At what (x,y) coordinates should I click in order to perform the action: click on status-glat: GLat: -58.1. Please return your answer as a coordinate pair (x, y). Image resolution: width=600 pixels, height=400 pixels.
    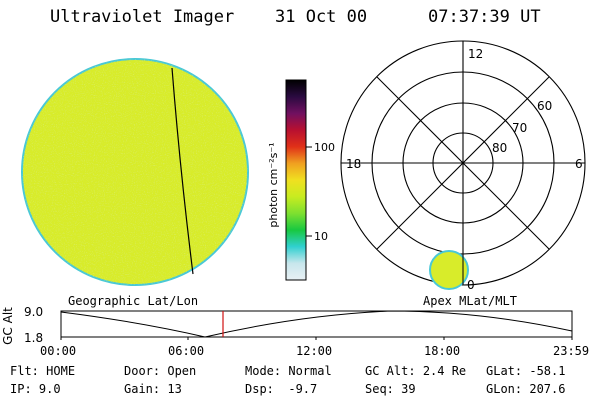
    Looking at the image, I should click on (526, 371).